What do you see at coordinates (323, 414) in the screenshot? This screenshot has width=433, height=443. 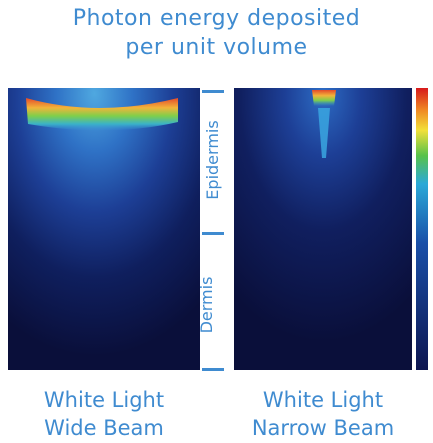 I see `narrow-beam-caption: White Light Narrow Beam` at bounding box center [323, 414].